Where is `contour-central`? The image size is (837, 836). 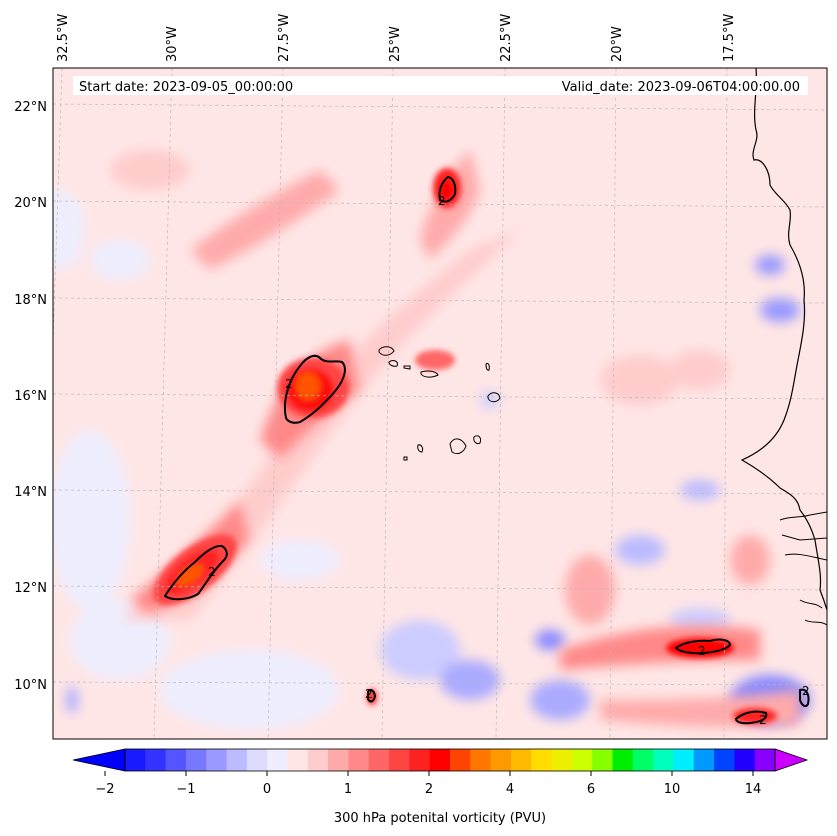
contour-central is located at coordinates (315, 389).